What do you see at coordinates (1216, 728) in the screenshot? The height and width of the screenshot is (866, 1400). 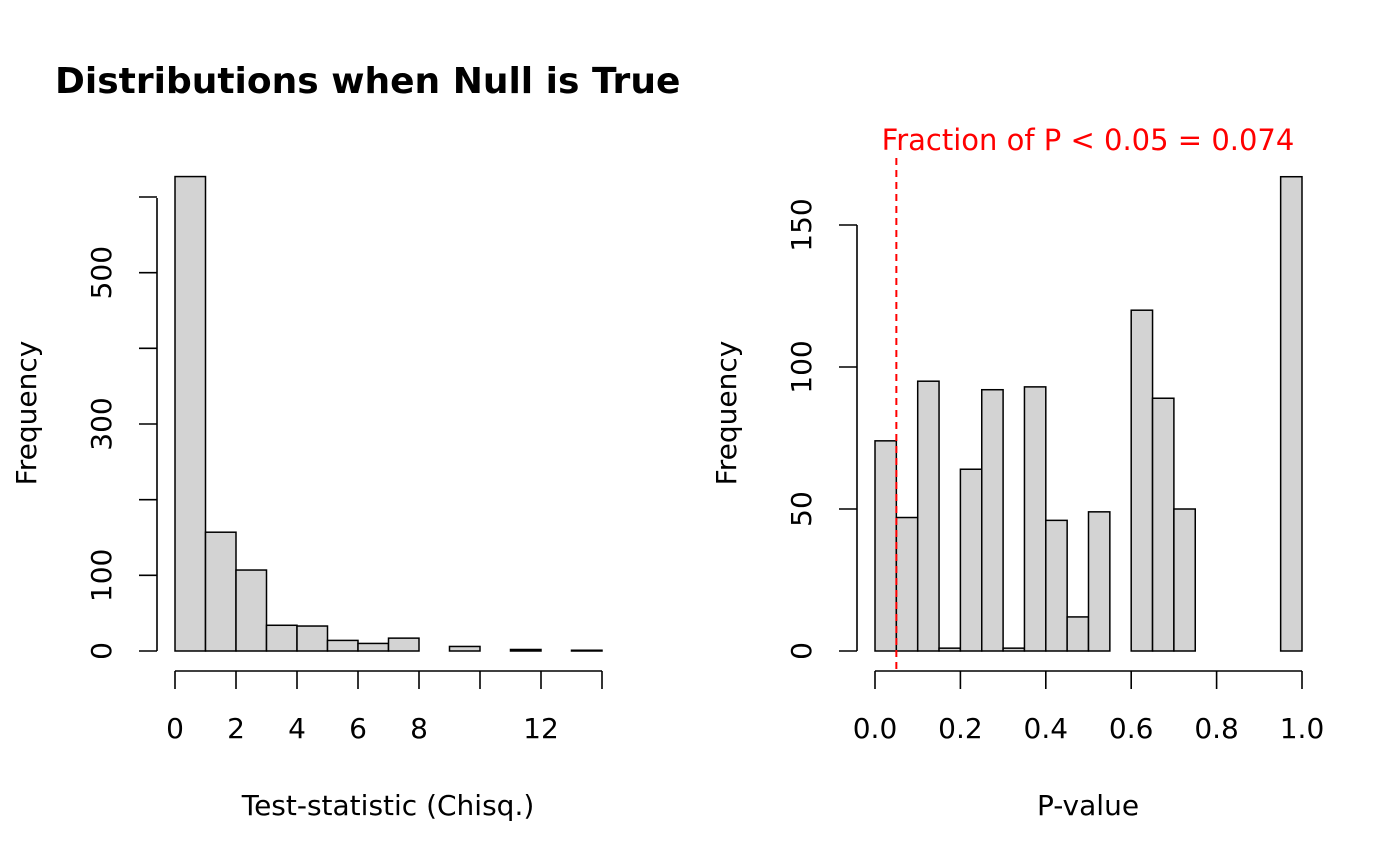 I see `x-tick-label: 0.8` at bounding box center [1216, 728].